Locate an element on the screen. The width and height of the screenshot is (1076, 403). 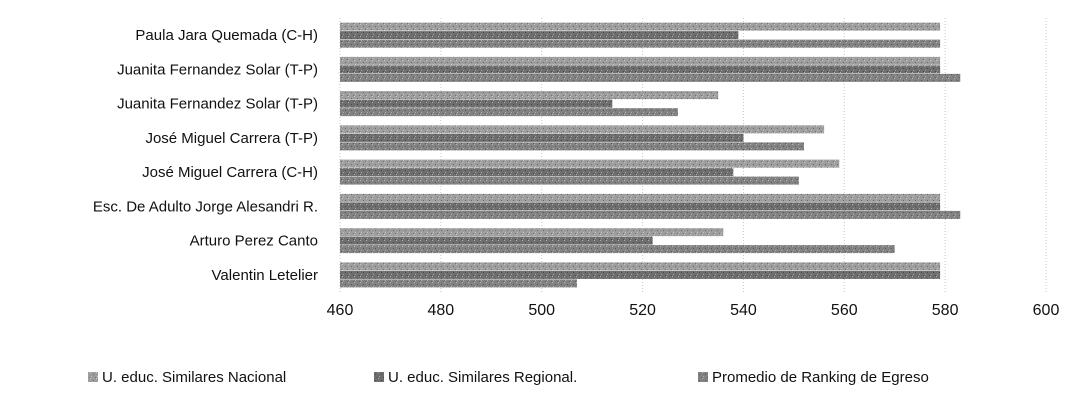
category-label: Valentin Letelier is located at coordinates (265, 275).